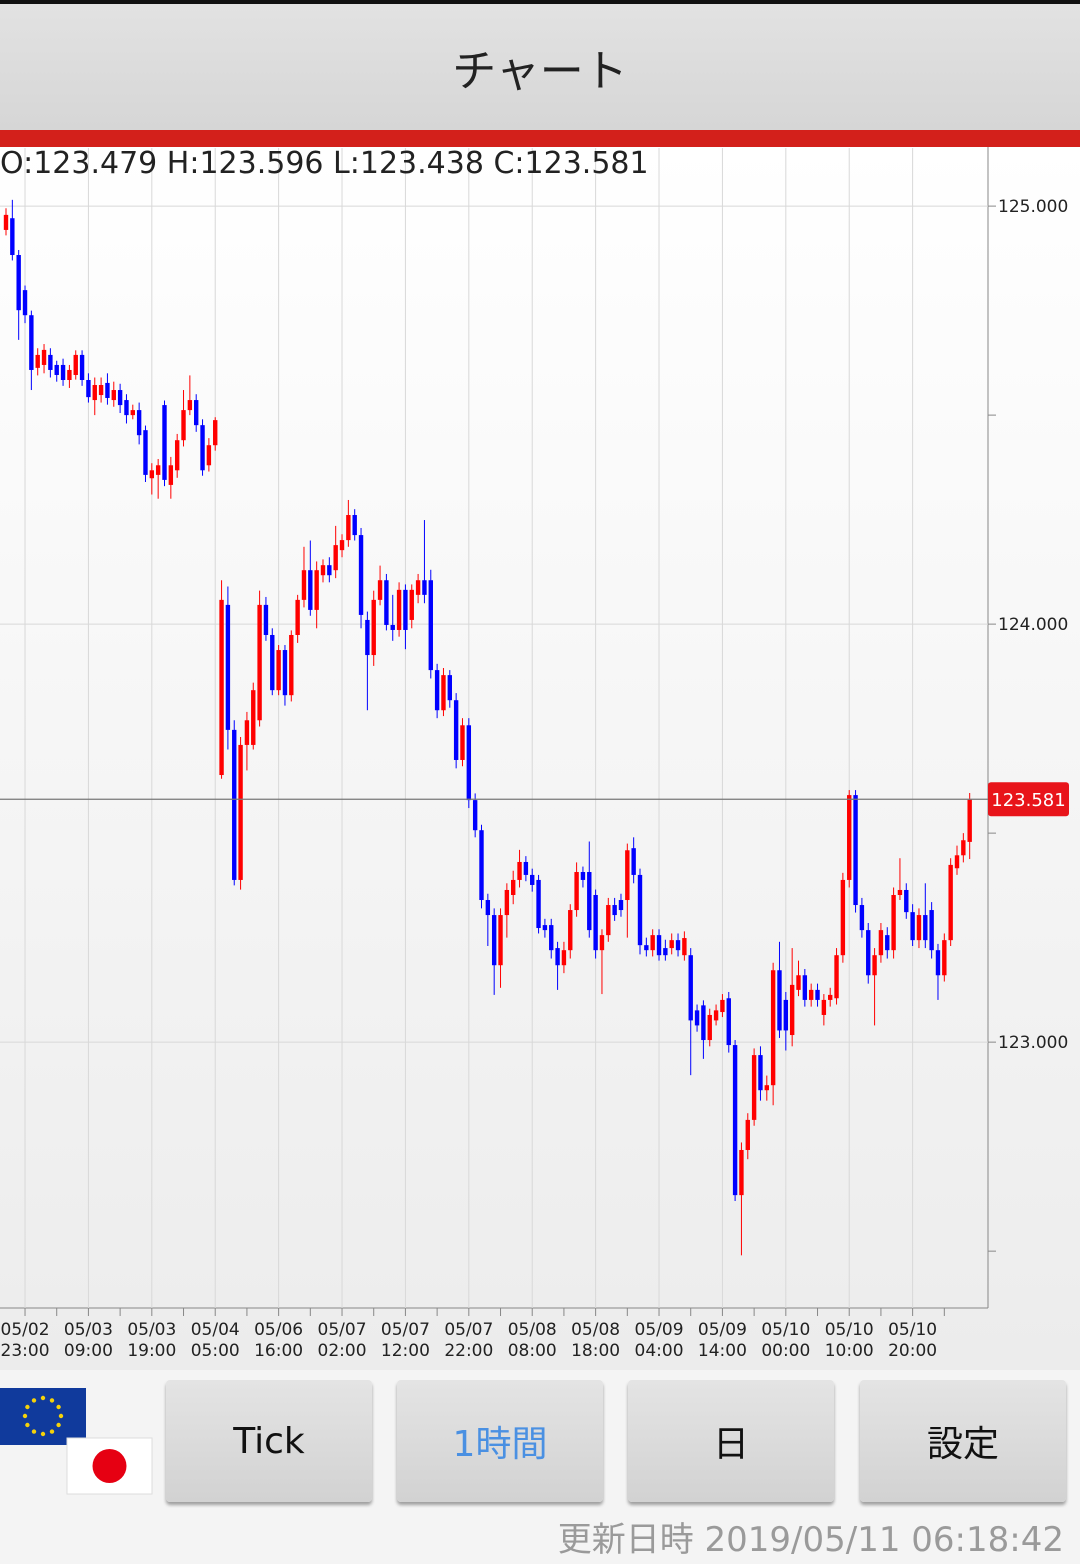 The width and height of the screenshot is (1080, 1564). Describe the element at coordinates (80, 1443) in the screenshot. I see `currency-pair-flags` at that location.